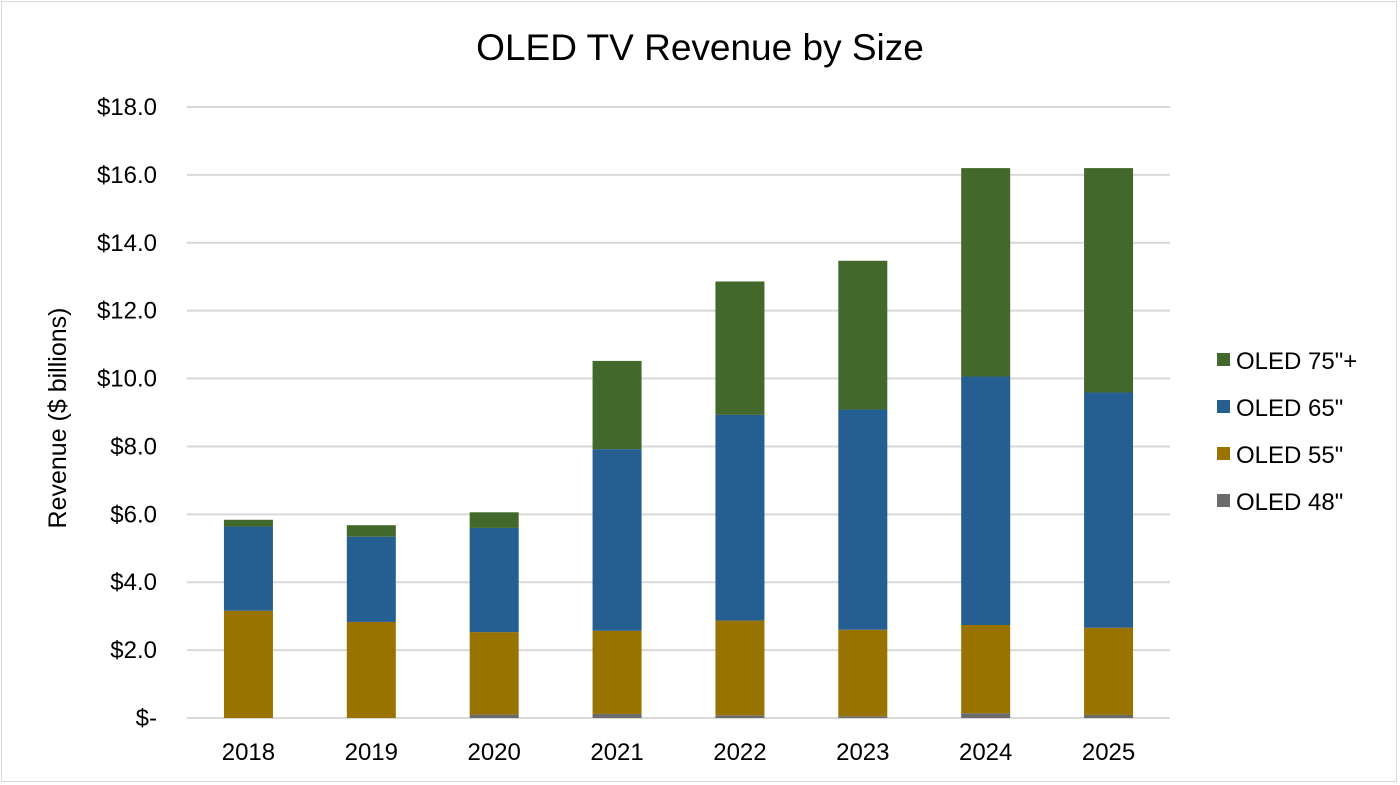 Image resolution: width=1400 pixels, height=785 pixels. What do you see at coordinates (133, 446) in the screenshot?
I see `y-tick-label: $8.0` at bounding box center [133, 446].